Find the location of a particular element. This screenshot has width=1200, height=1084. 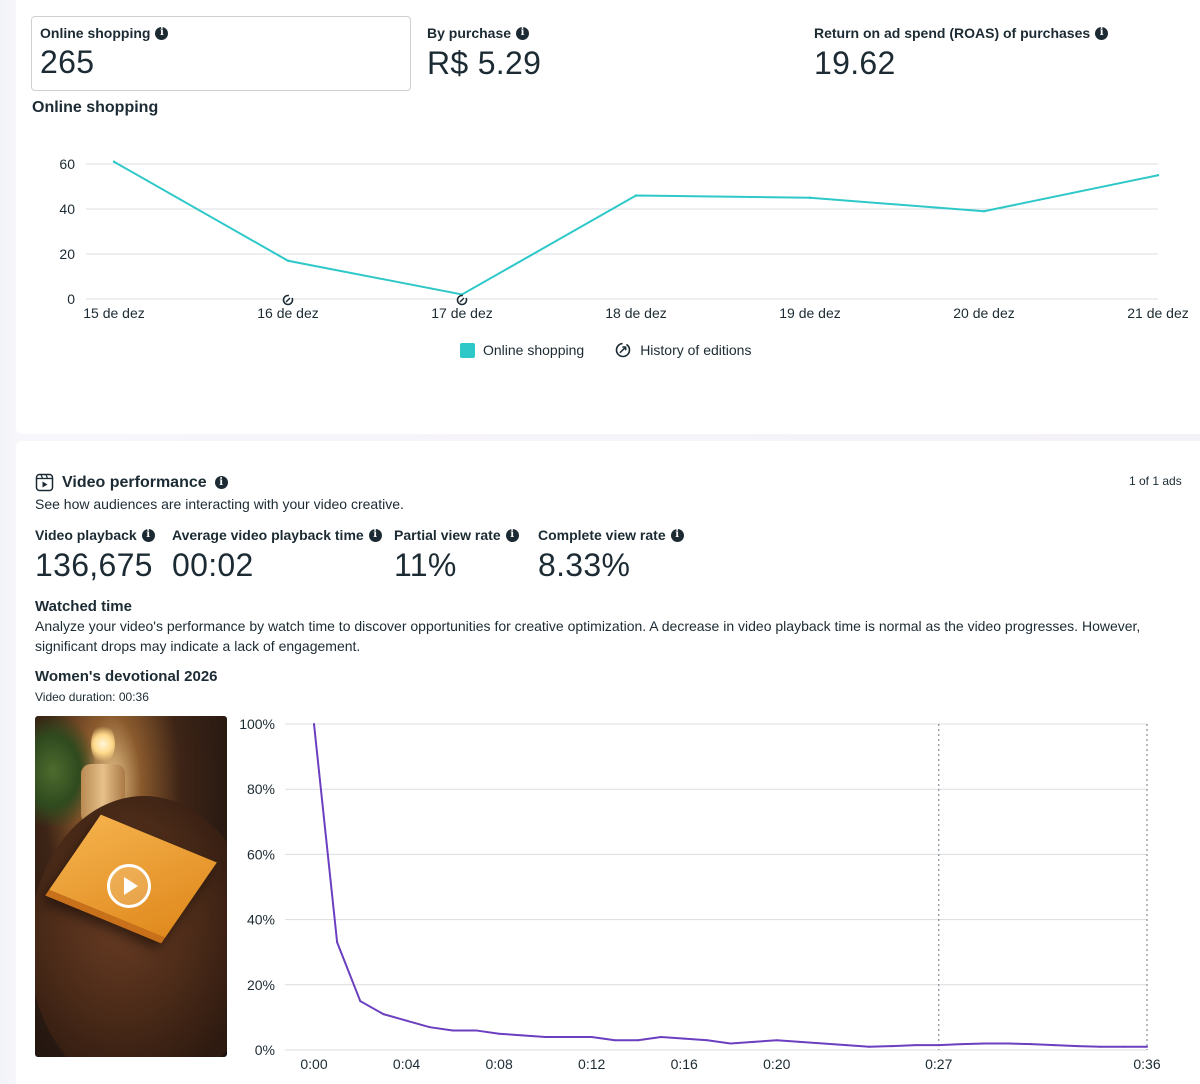

metric-online-shopping: Online shopping i 265 is located at coordinates (221, 53).